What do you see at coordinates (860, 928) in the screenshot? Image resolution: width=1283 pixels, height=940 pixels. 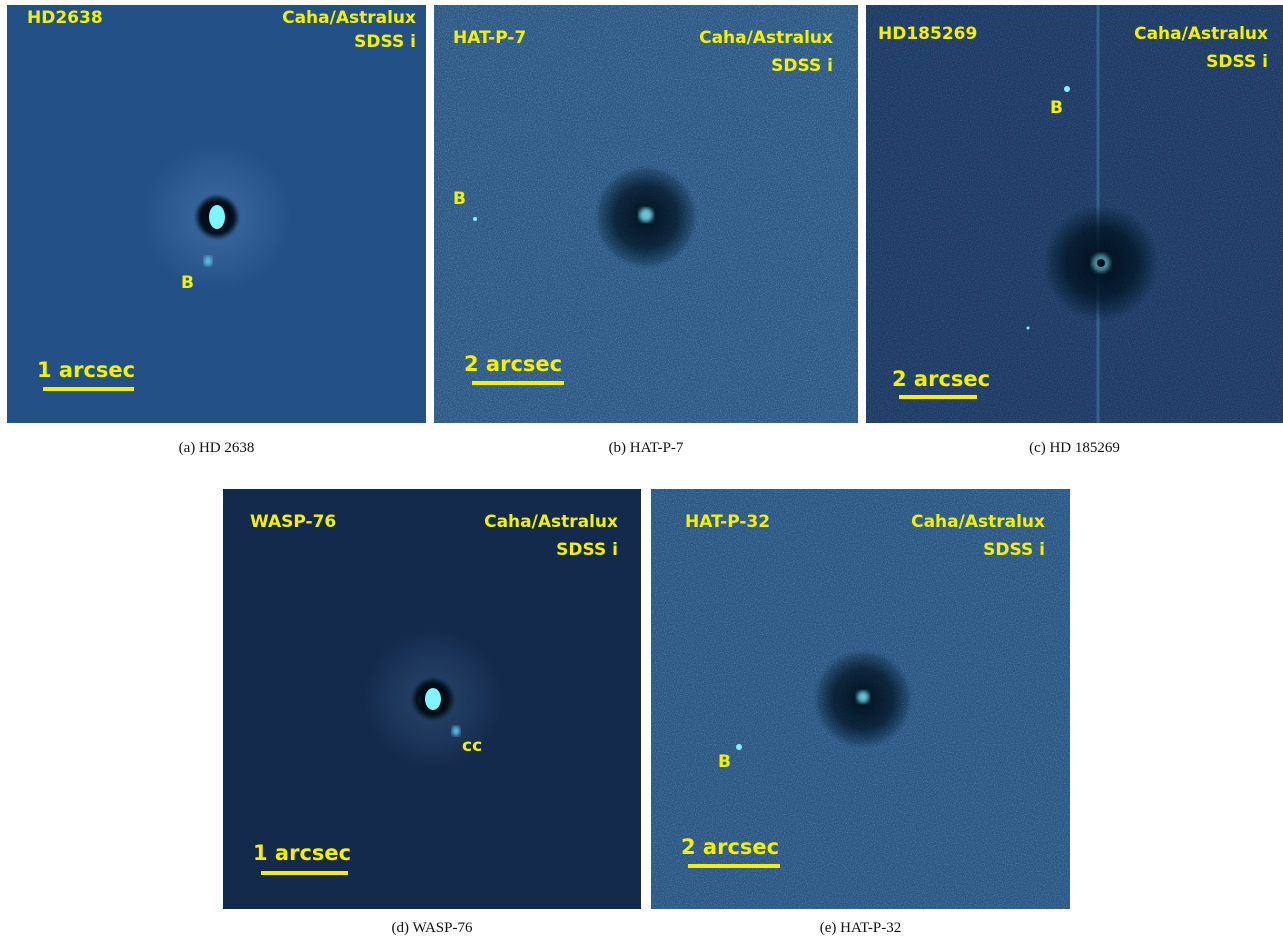 I see `caption-e: (e) HAT-P-32` at bounding box center [860, 928].